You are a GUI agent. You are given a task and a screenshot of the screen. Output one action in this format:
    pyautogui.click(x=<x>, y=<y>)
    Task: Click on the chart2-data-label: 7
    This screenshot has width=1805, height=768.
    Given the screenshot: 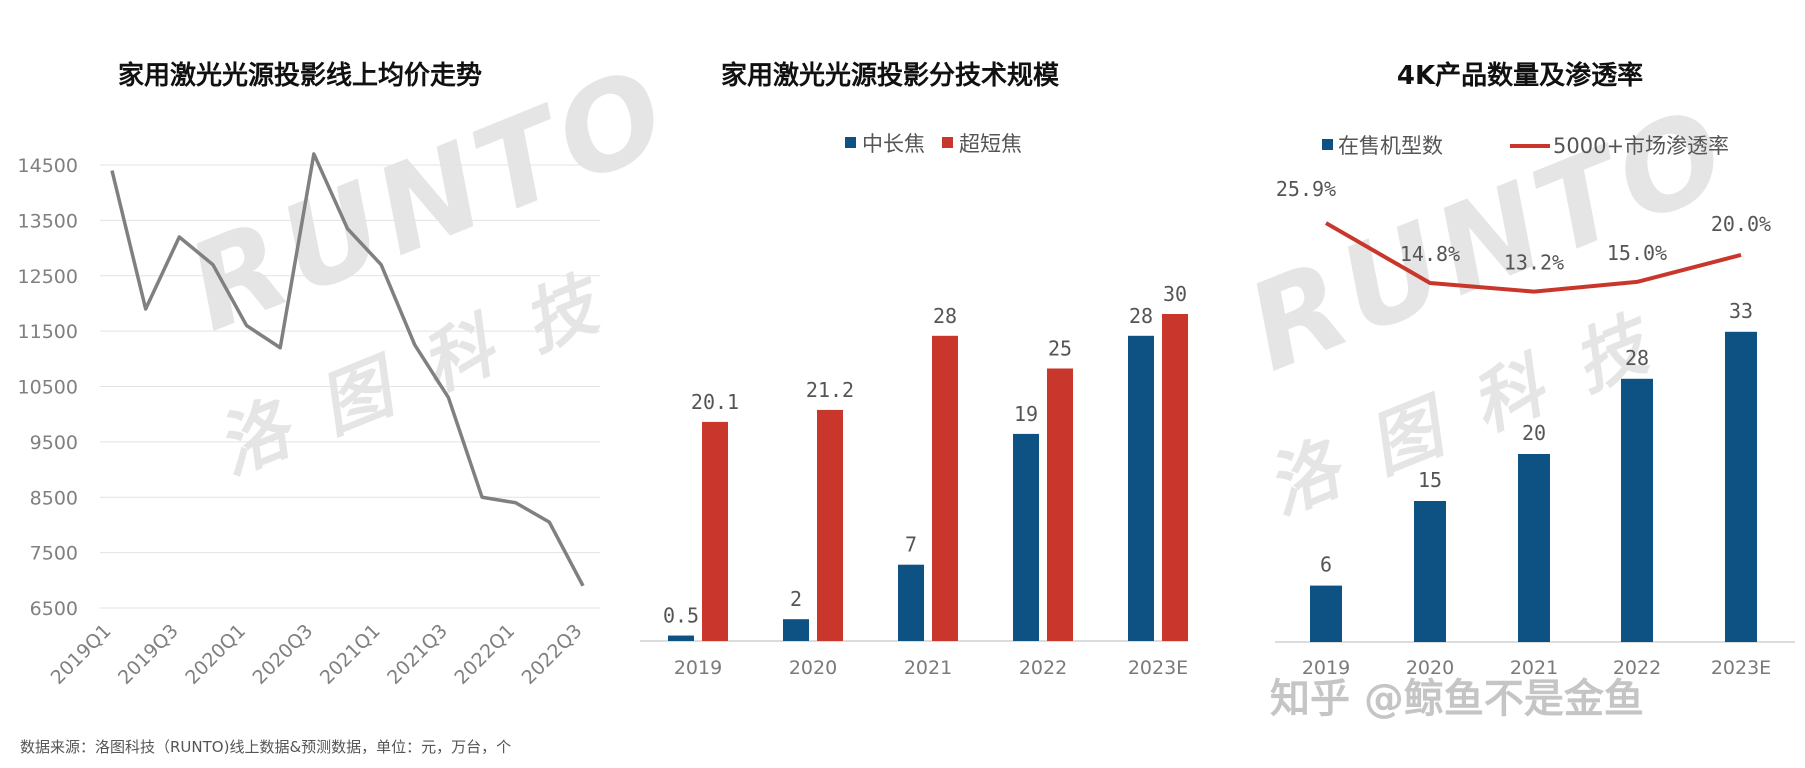 What is the action you would take?
    pyautogui.click(x=911, y=545)
    